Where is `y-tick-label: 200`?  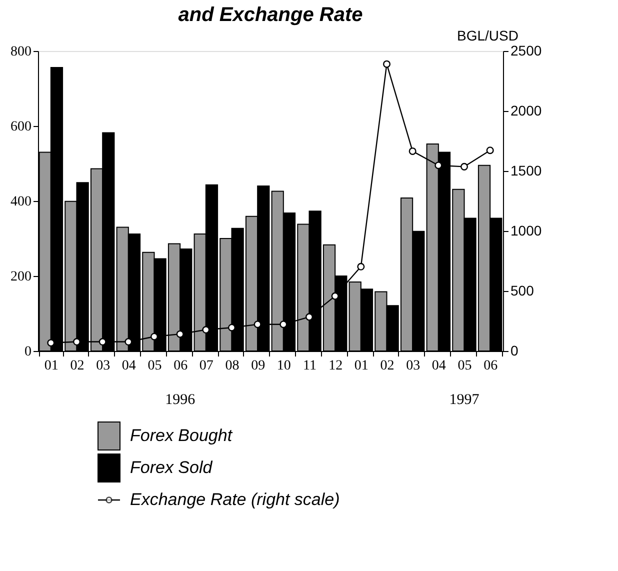 y-tick-label: 200 is located at coordinates (21, 277).